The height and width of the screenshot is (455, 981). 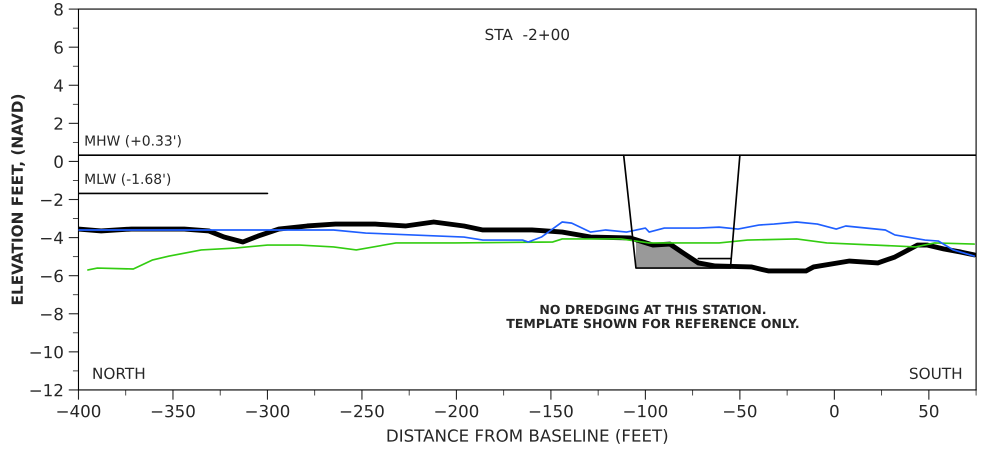 What do you see at coordinates (46, 352) in the screenshot?
I see `y-tick-label: −10` at bounding box center [46, 352].